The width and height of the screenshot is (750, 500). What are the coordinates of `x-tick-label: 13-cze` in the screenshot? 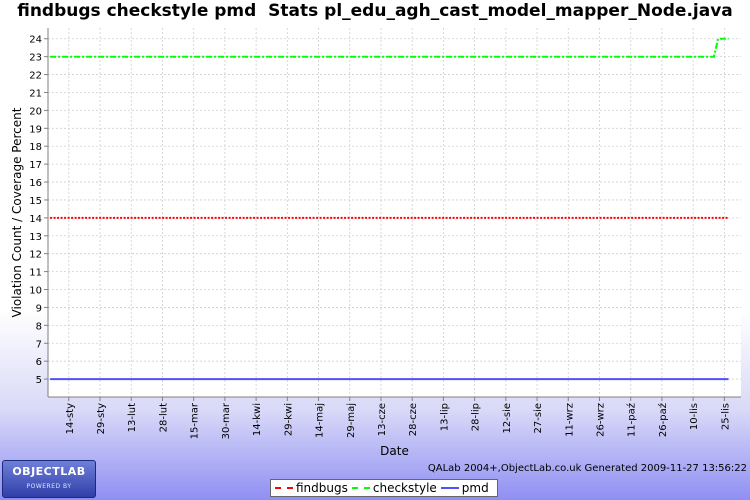 It's located at (382, 419).